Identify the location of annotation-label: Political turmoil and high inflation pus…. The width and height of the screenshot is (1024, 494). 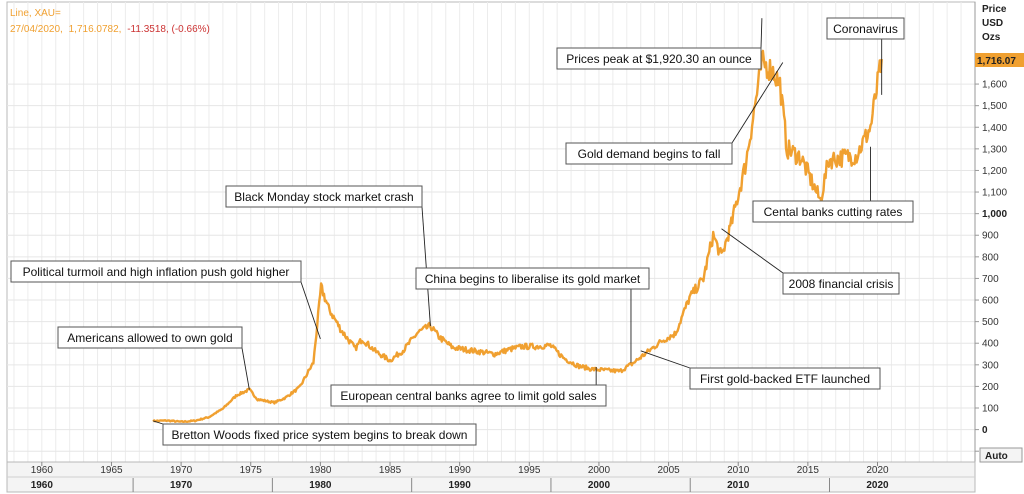
(156, 272).